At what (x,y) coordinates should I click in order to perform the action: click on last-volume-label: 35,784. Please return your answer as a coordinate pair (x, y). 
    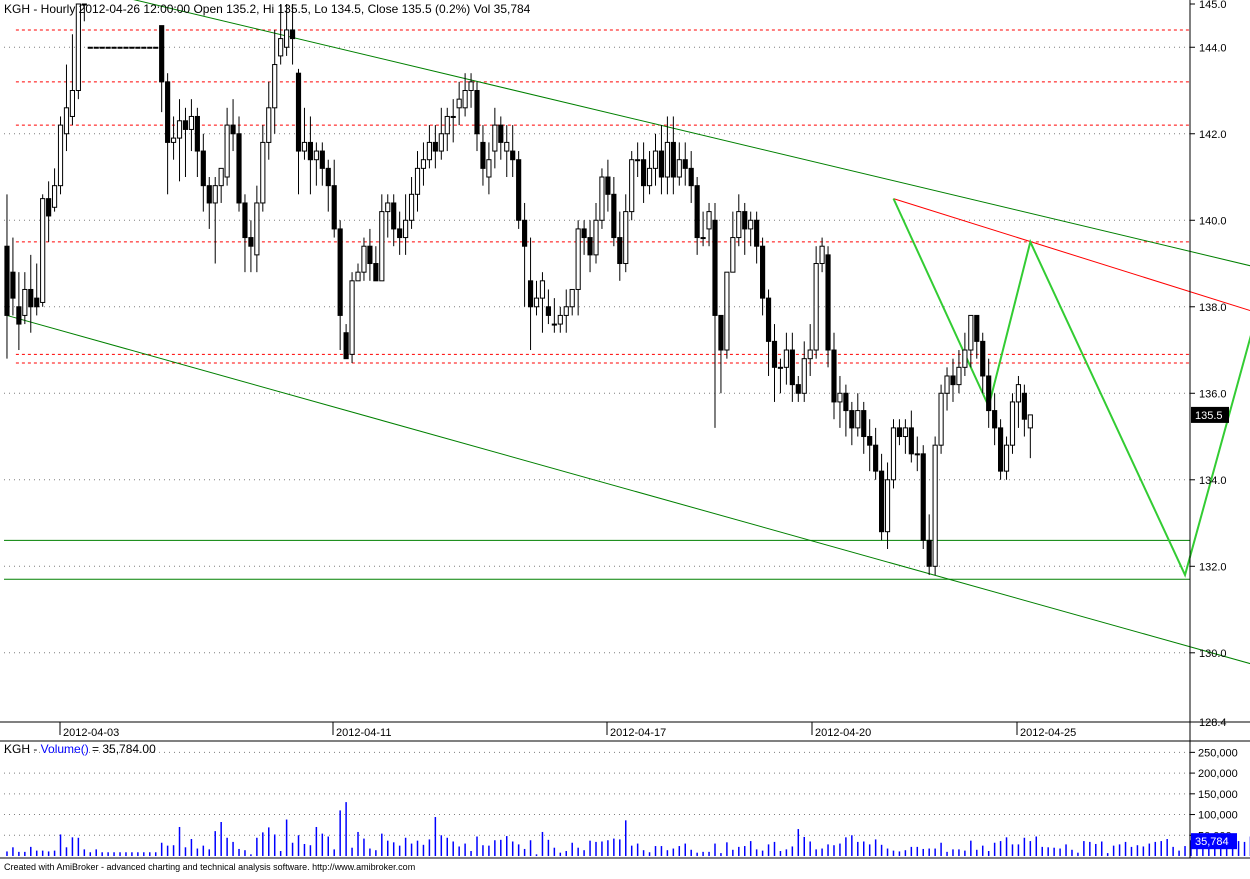
    Looking at the image, I should click on (1212, 842).